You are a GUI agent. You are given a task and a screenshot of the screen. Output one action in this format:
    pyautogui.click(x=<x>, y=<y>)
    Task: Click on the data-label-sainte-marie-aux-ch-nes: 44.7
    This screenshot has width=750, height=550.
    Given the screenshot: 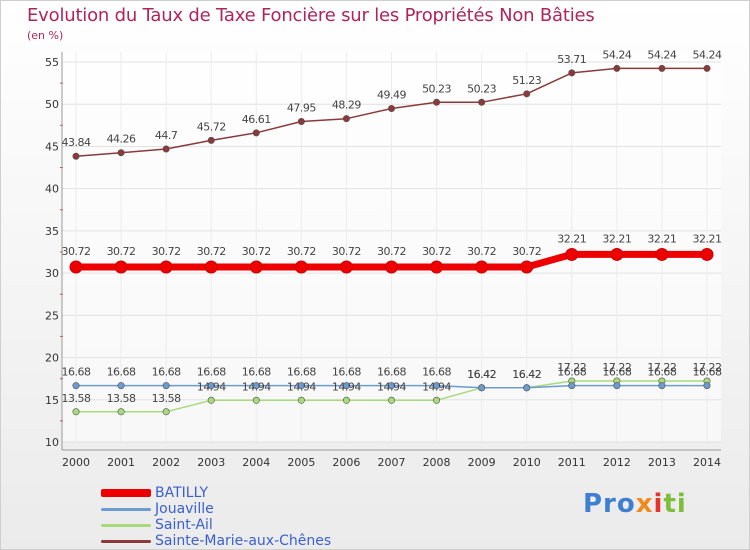 What is the action you would take?
    pyautogui.click(x=166, y=135)
    